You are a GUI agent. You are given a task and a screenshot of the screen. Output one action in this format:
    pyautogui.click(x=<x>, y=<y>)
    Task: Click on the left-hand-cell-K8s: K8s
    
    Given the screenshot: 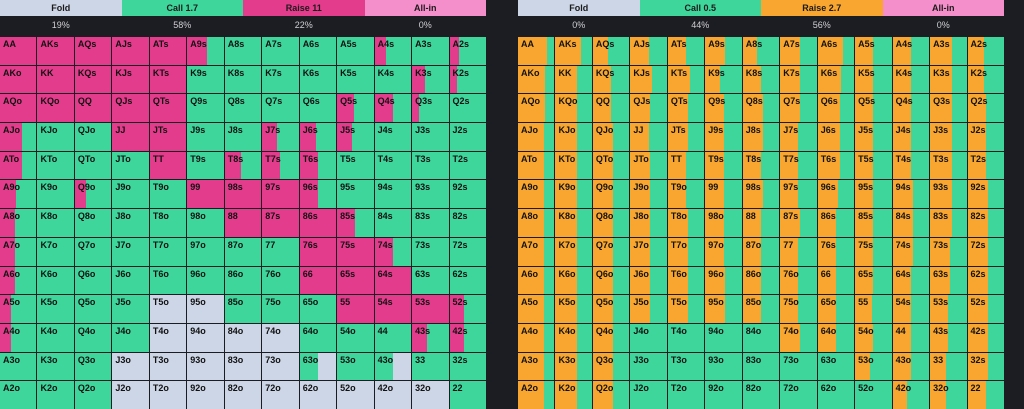 What is the action you would take?
    pyautogui.click(x=243, y=79)
    